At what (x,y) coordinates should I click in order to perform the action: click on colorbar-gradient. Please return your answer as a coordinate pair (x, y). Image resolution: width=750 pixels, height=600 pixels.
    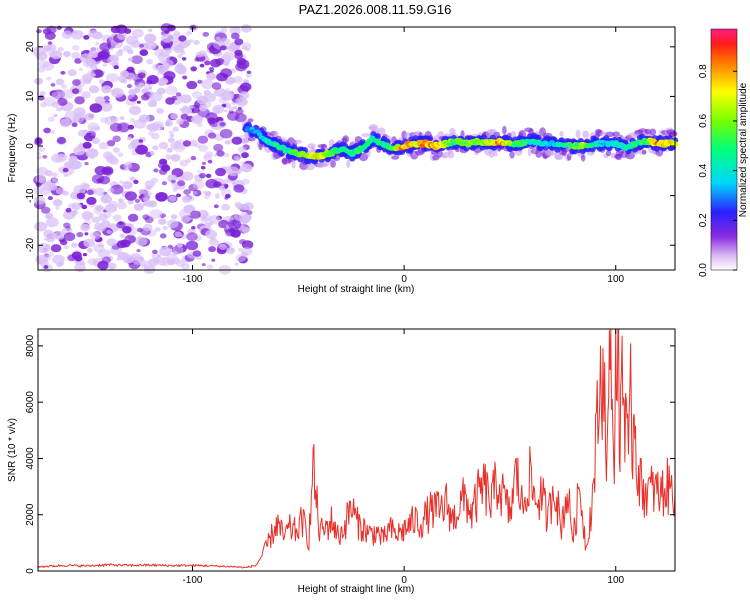
    Looking at the image, I should click on (724, 149).